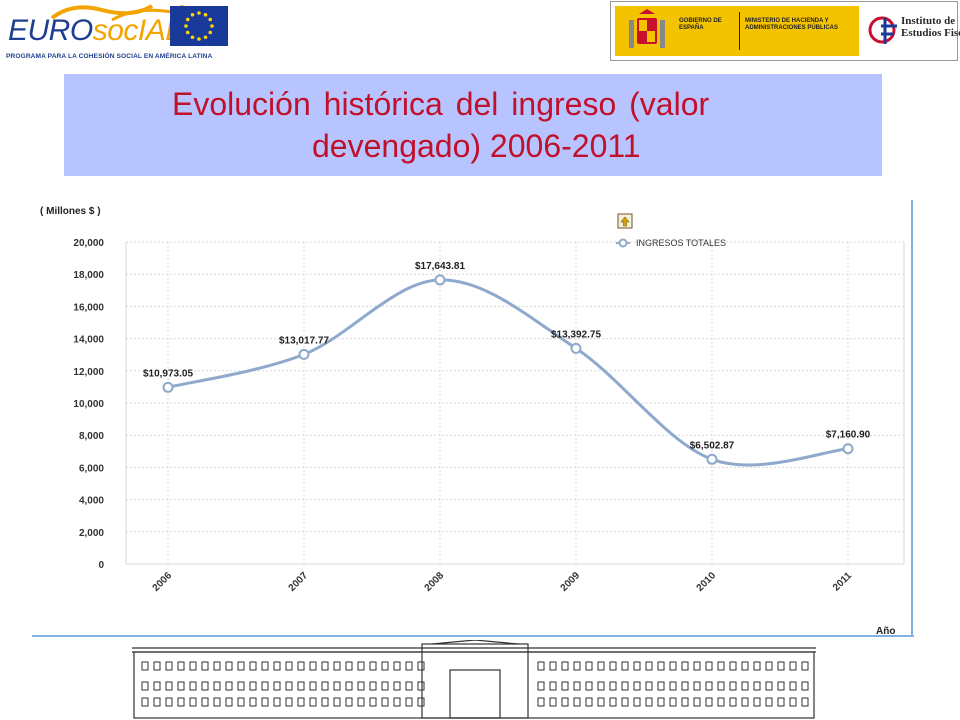  Describe the element at coordinates (647, 28) in the screenshot. I see `spain-coat-of-arms-icon` at that location.